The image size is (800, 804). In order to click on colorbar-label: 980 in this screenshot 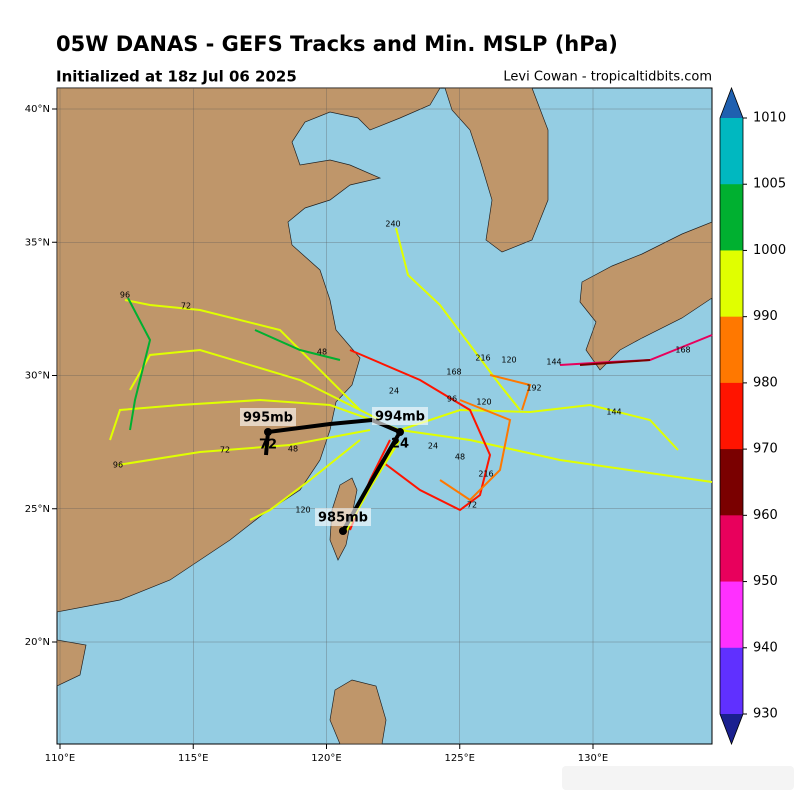, I will do `click(765, 382)`.